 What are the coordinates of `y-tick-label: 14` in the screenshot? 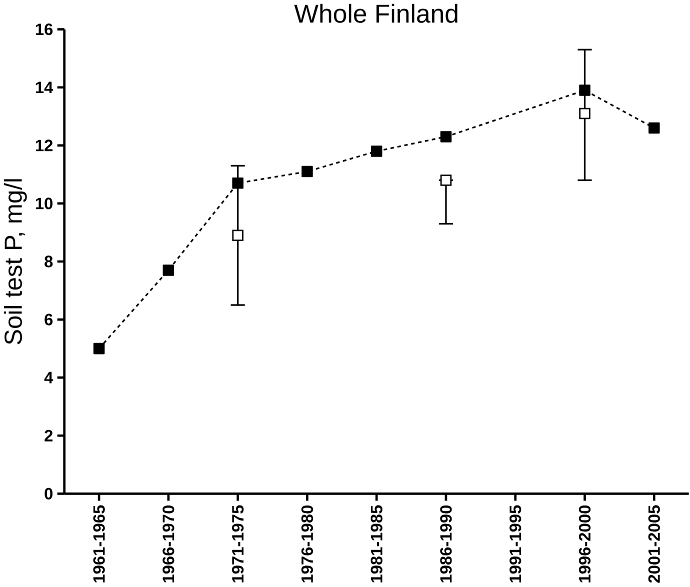 It's located at (45, 87).